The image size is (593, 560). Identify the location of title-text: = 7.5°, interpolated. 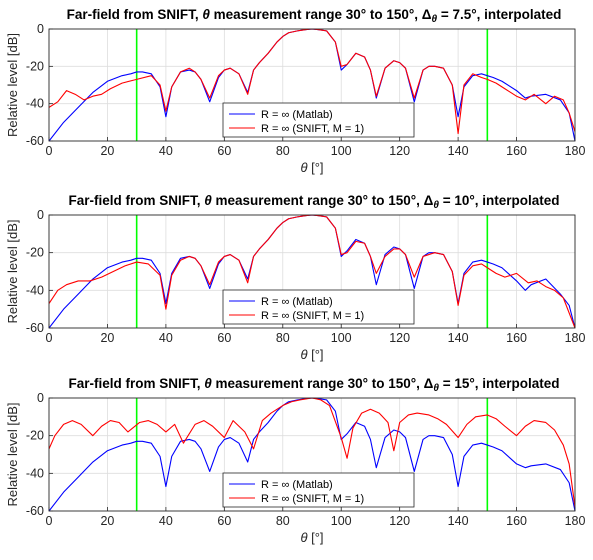
(499, 14).